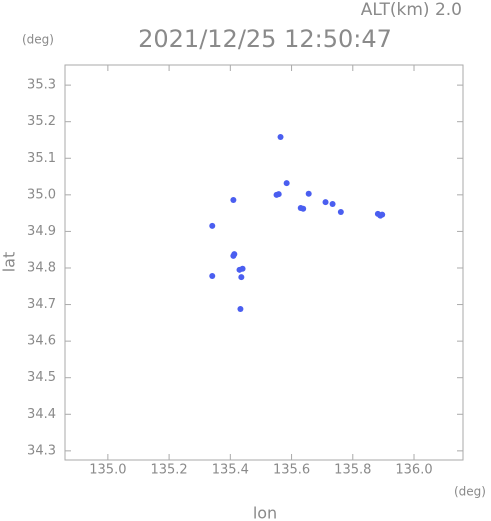 The image size is (491, 521). What do you see at coordinates (41, 341) in the screenshot?
I see `y-tick-label: 34.6` at bounding box center [41, 341].